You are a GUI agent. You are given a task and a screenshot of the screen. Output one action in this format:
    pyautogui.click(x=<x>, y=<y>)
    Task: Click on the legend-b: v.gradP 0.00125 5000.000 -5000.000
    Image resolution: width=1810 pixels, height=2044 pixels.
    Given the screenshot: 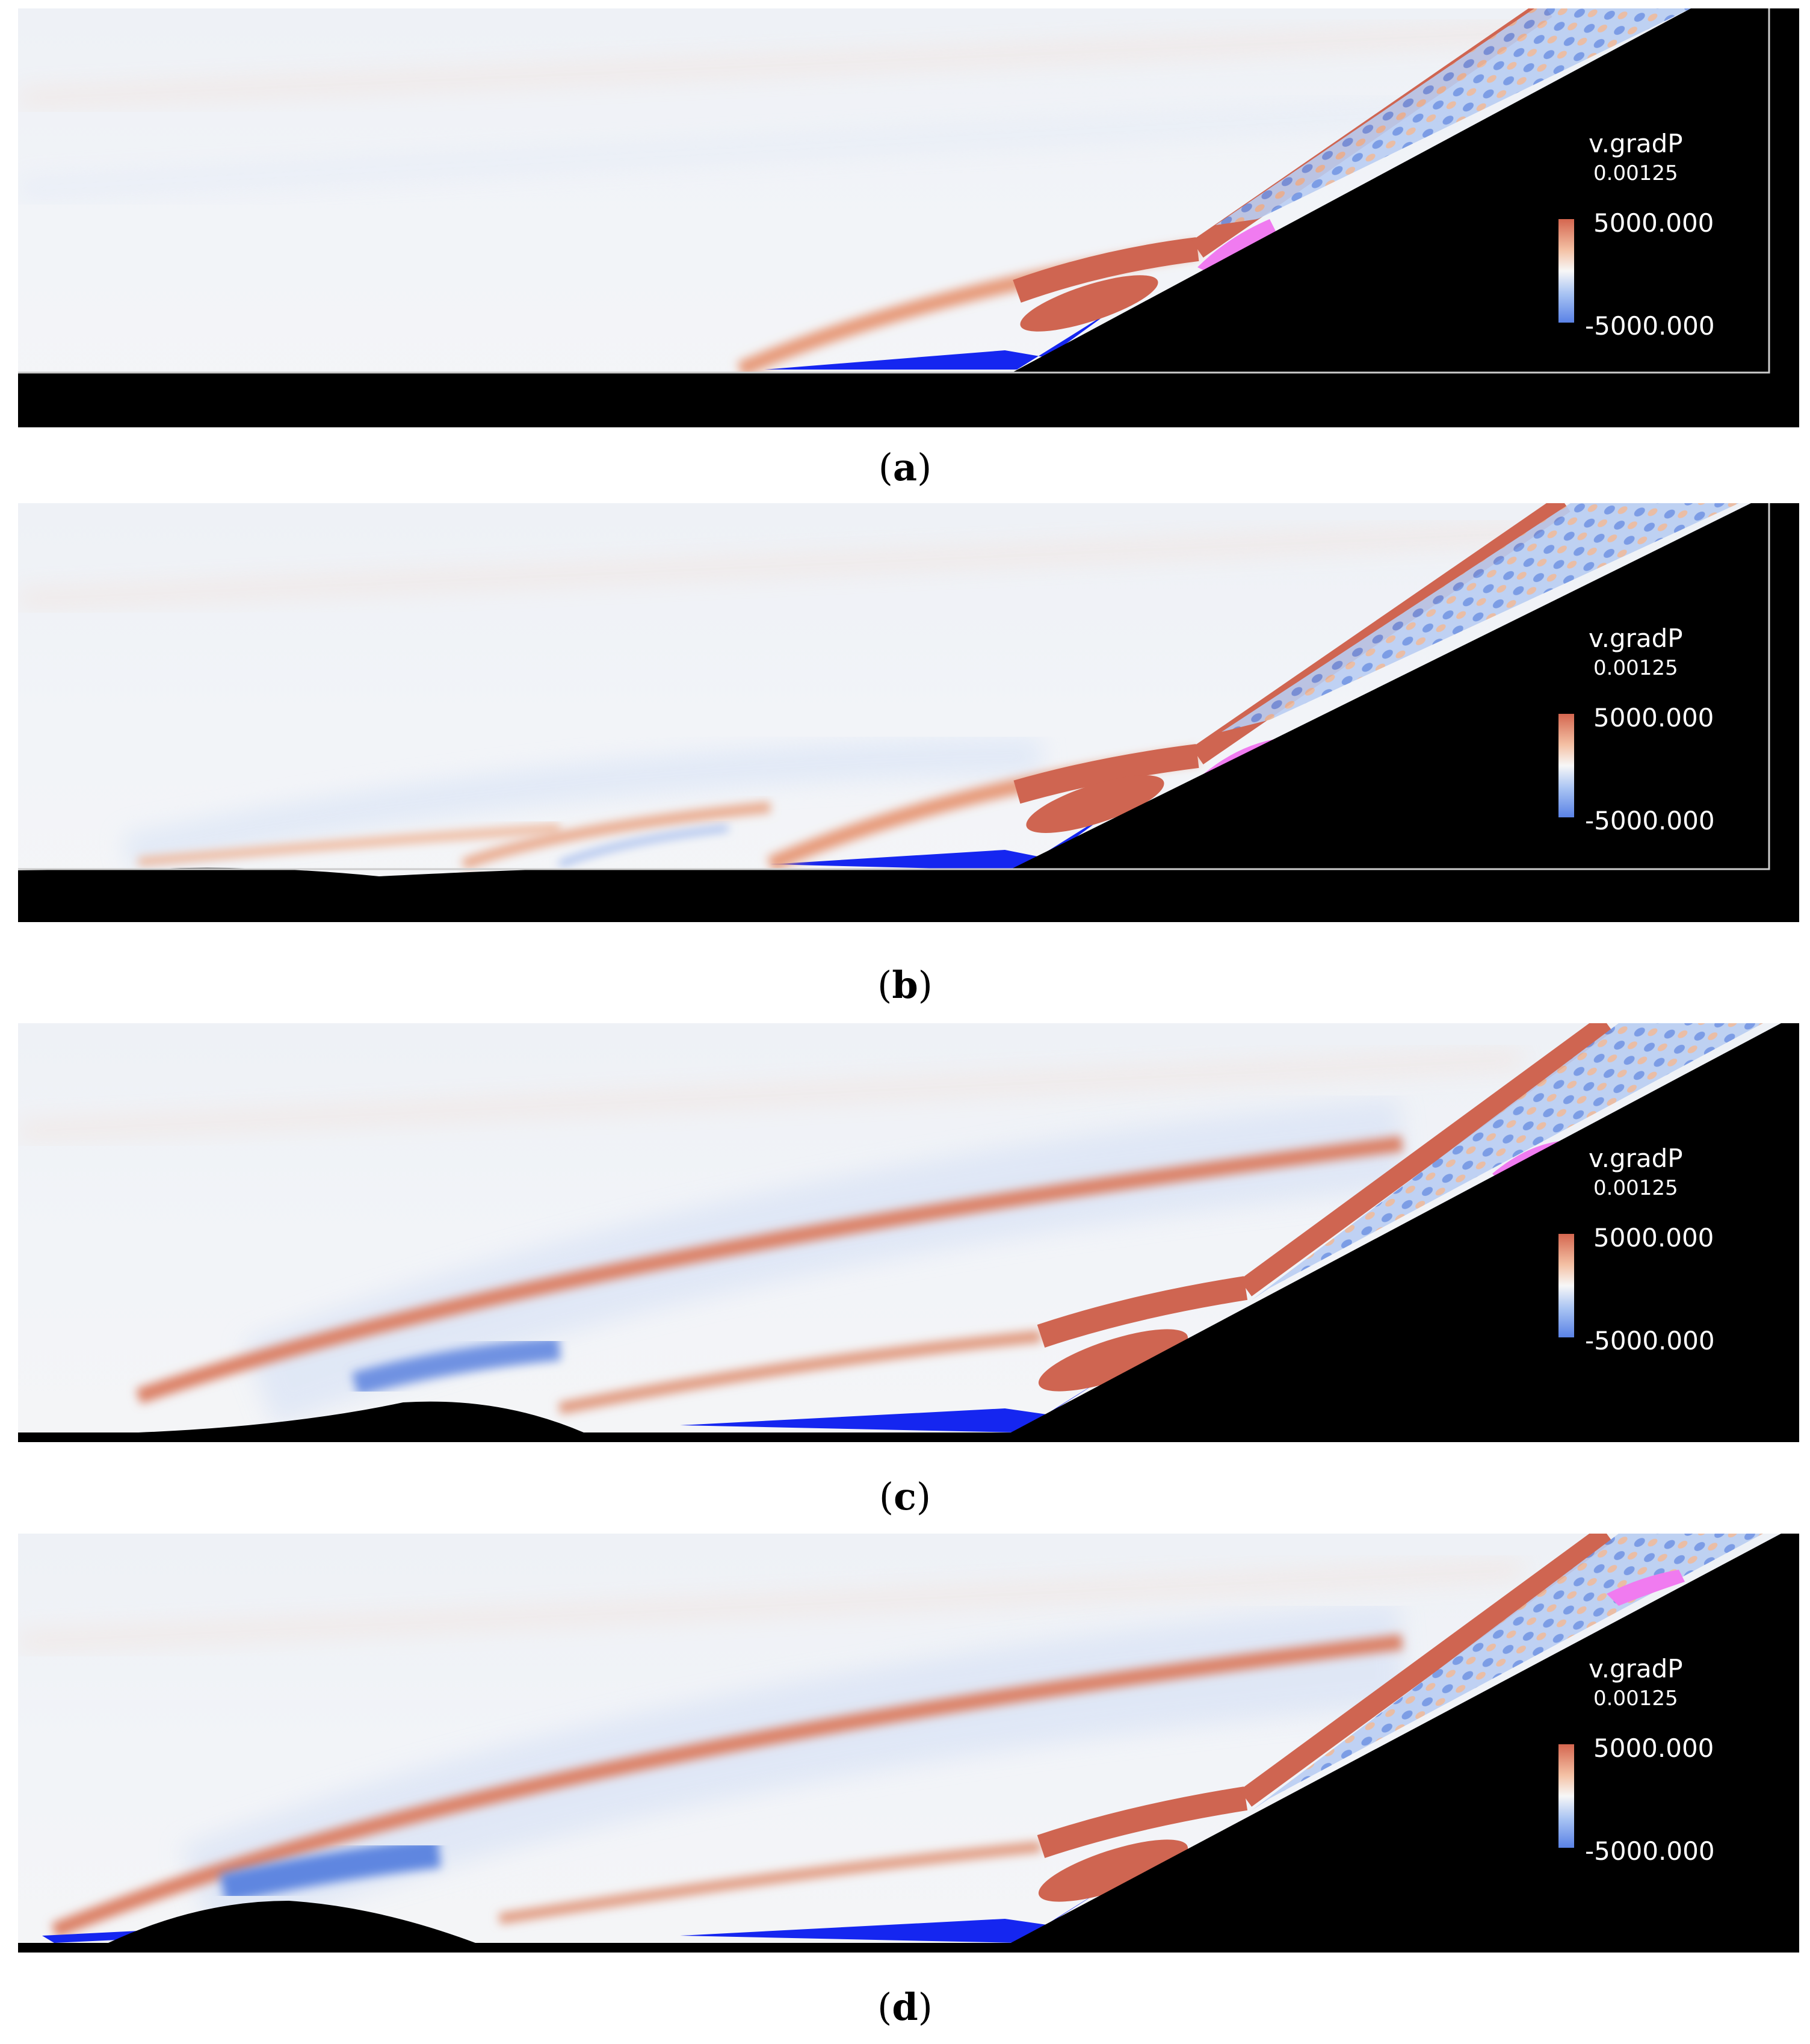 What is the action you would take?
    pyautogui.click(x=1679, y=732)
    